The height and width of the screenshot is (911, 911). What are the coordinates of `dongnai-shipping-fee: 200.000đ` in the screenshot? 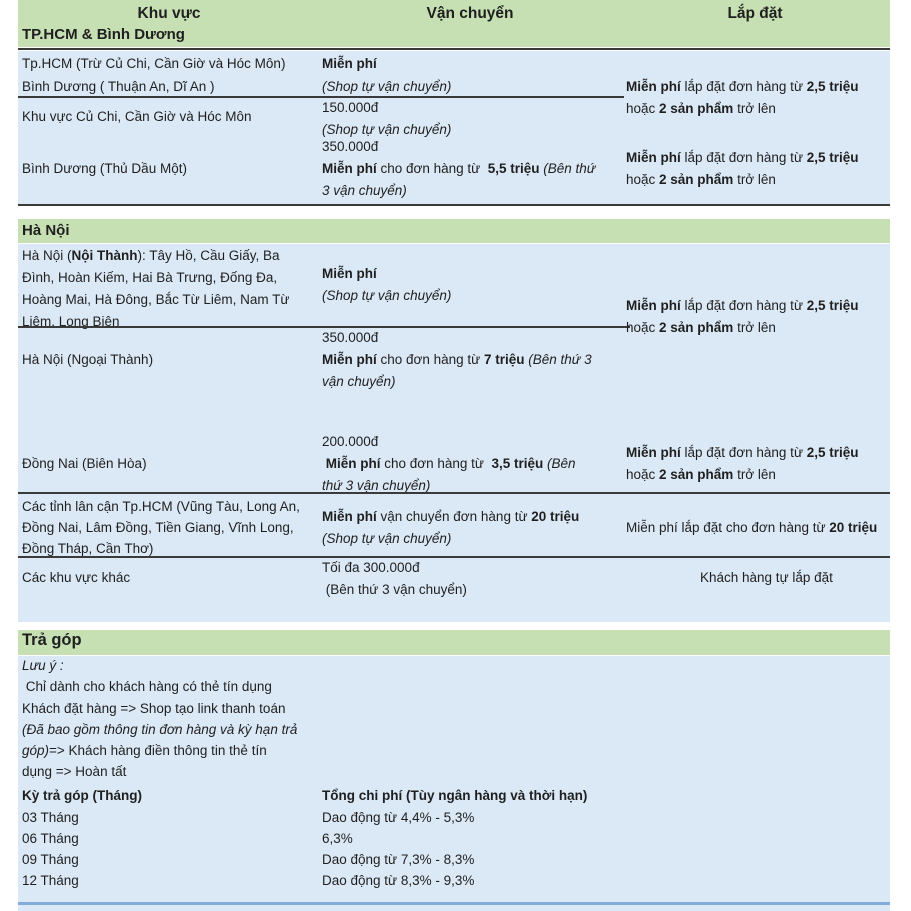 It's located at (350, 441).